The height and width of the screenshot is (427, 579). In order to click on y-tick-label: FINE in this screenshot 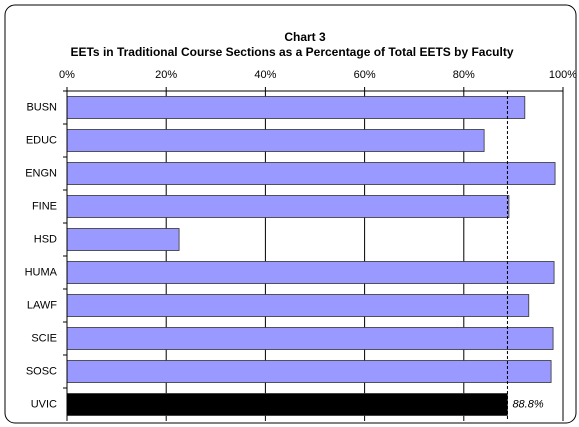, I will do `click(44, 206)`.